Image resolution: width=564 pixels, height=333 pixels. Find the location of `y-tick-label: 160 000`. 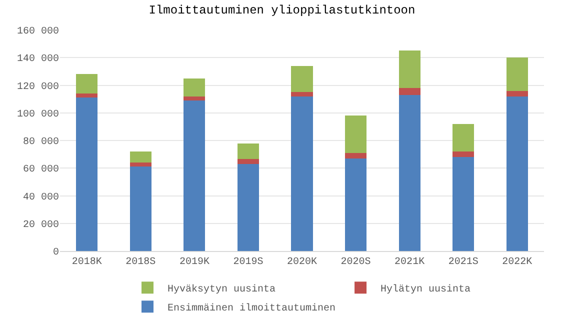

y-tick-label: 160 000 is located at coordinates (37, 32).